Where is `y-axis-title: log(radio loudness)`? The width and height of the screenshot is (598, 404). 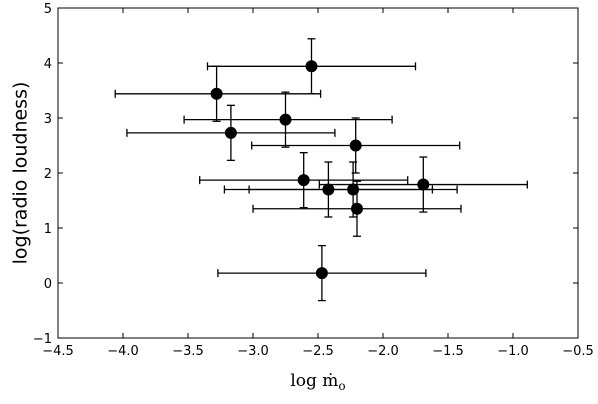
y-axis-title: log(radio loudness) is located at coordinates (21, 173).